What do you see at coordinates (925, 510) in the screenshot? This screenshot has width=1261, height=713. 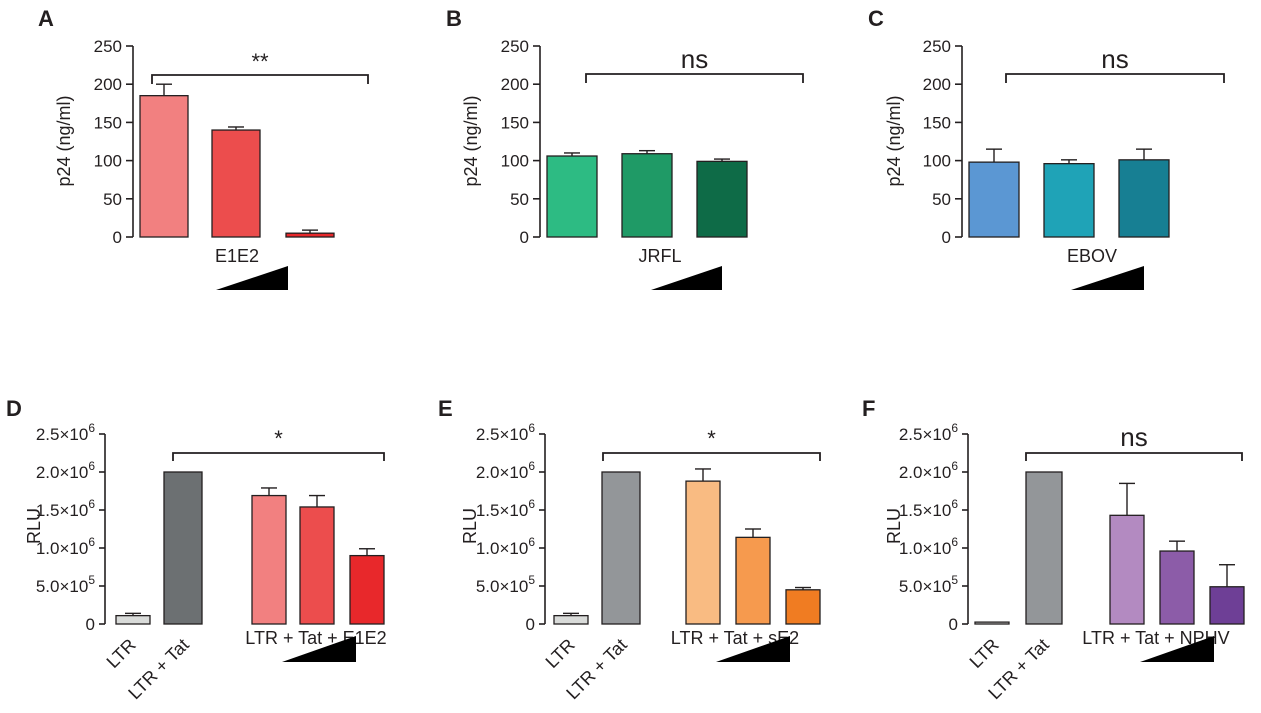 I see `y-tick-mantissa: 1.5×10` at bounding box center [925, 510].